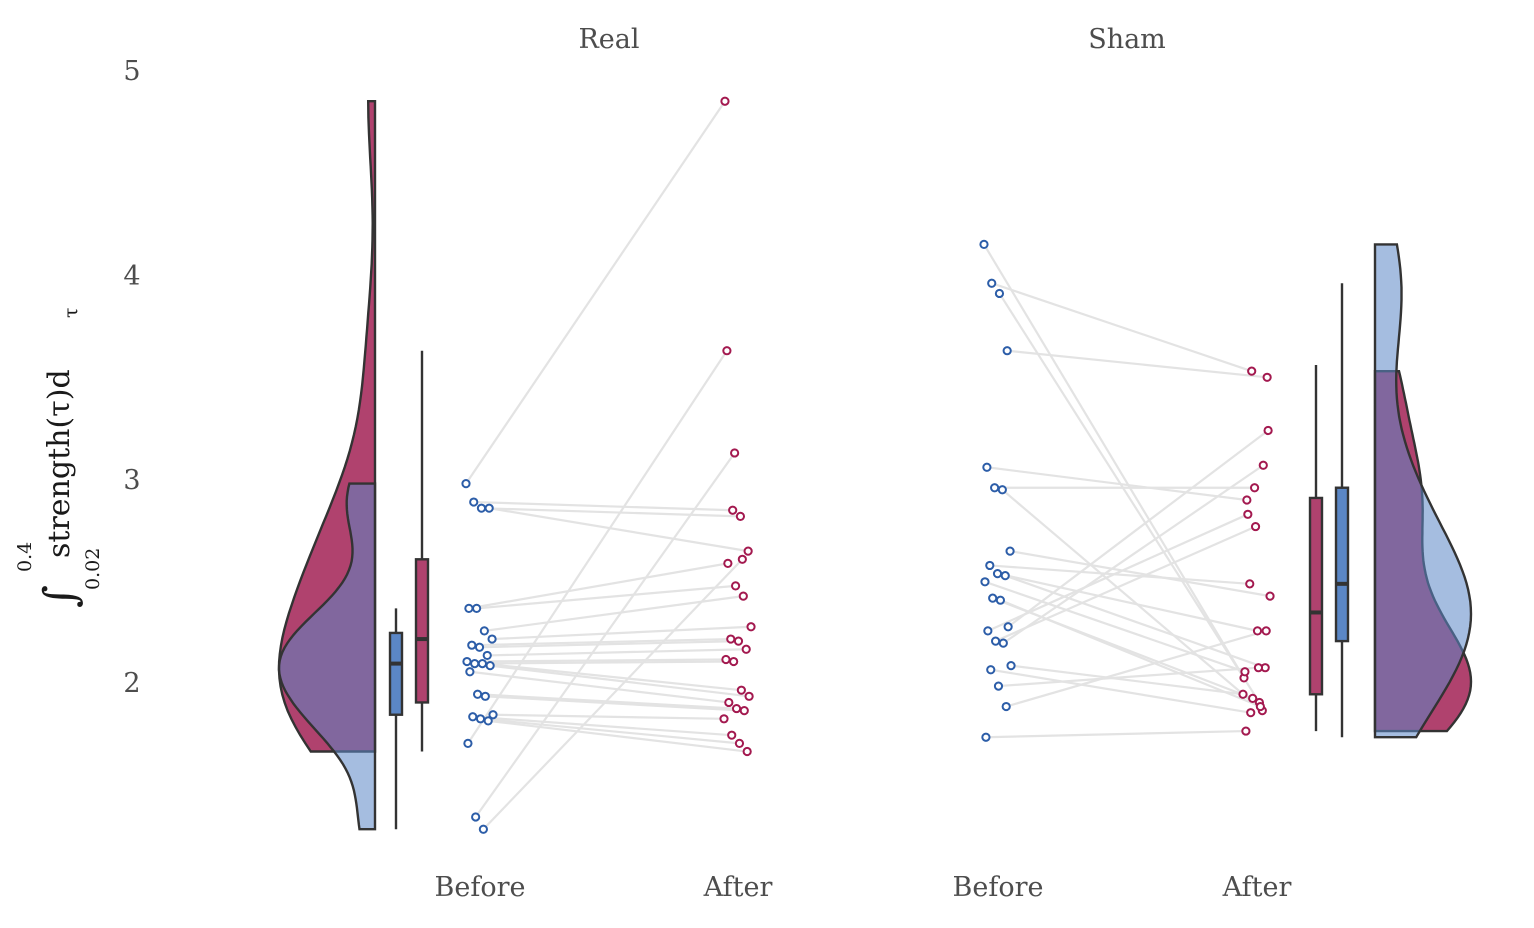  Describe the element at coordinates (131, 480) in the screenshot. I see `y-tick-label: 3` at that location.